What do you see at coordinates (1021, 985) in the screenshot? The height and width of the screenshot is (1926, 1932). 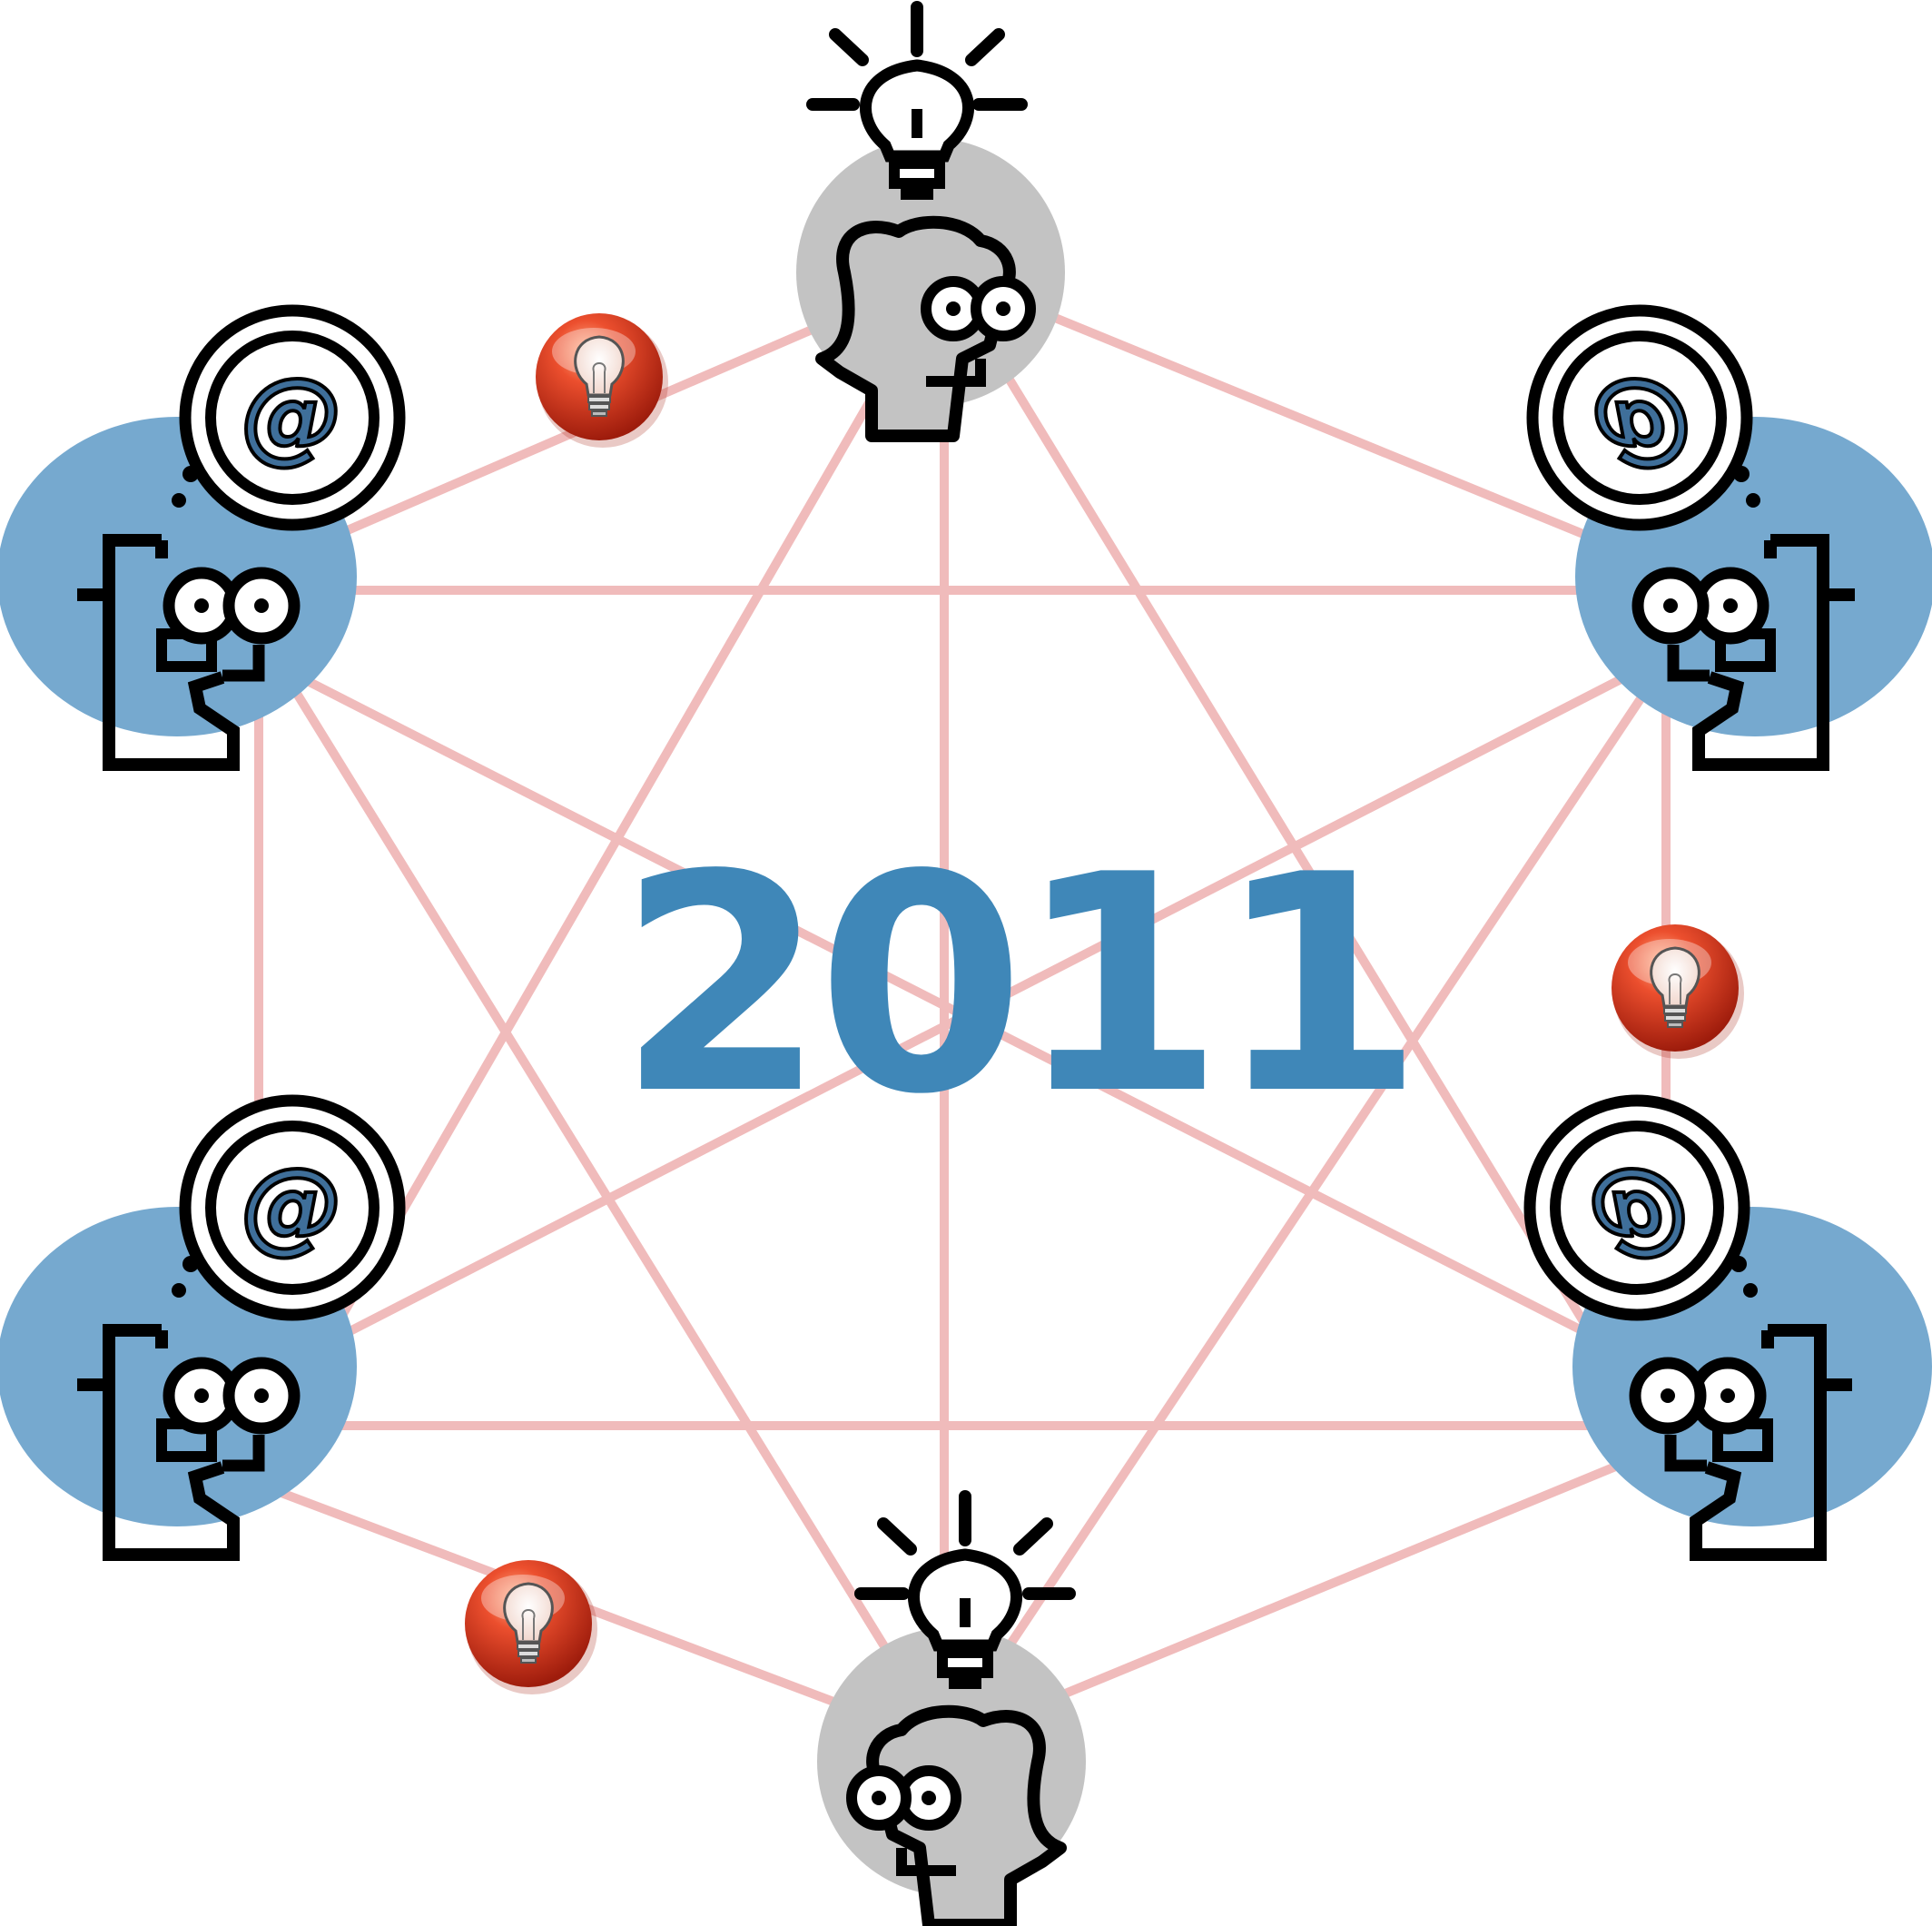 I see `year-label: 2011` at bounding box center [1021, 985].